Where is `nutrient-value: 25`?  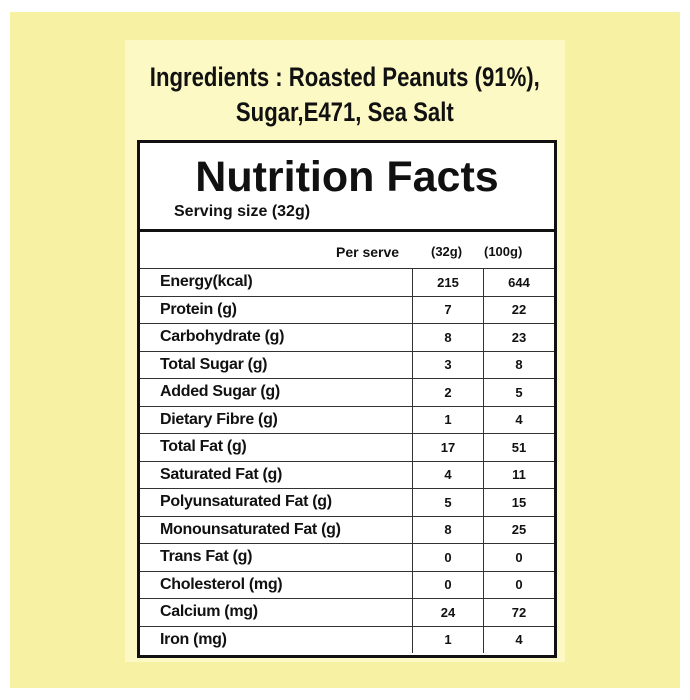
nutrient-value: 25 is located at coordinates (518, 529).